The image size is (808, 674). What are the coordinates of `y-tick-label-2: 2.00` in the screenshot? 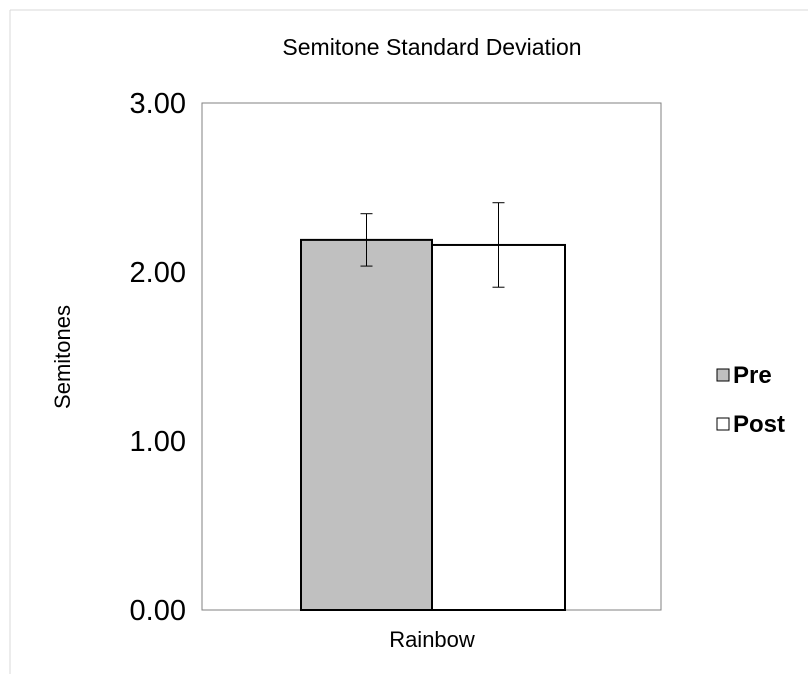 It's located at (158, 273).